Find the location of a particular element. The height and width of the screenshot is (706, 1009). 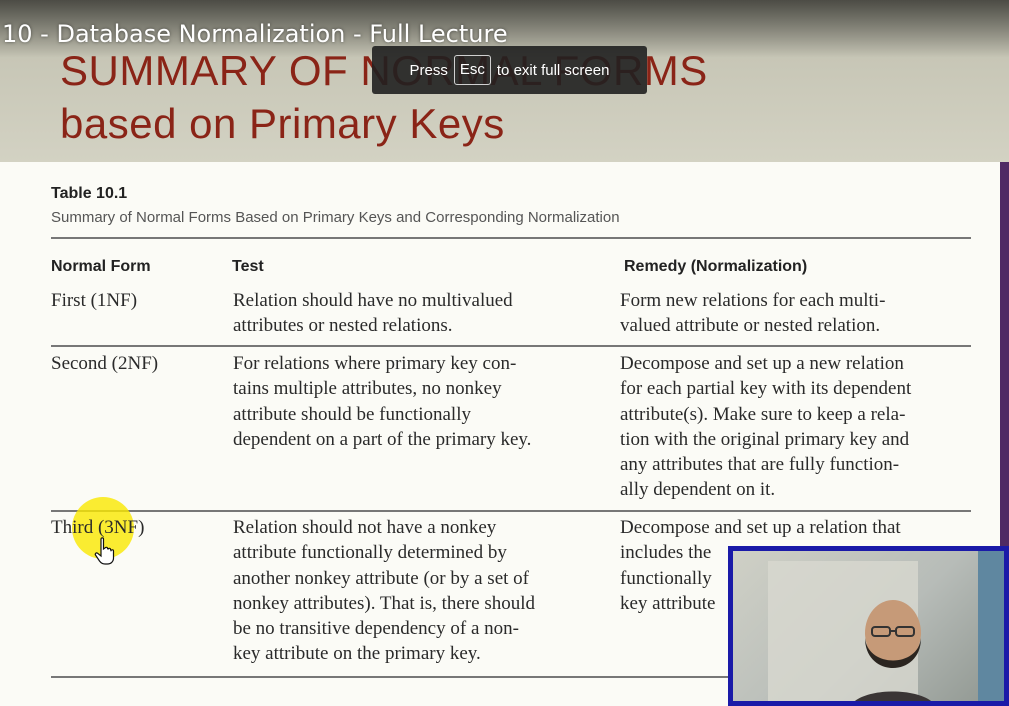

table-bottom-rule is located at coordinates (511, 677).